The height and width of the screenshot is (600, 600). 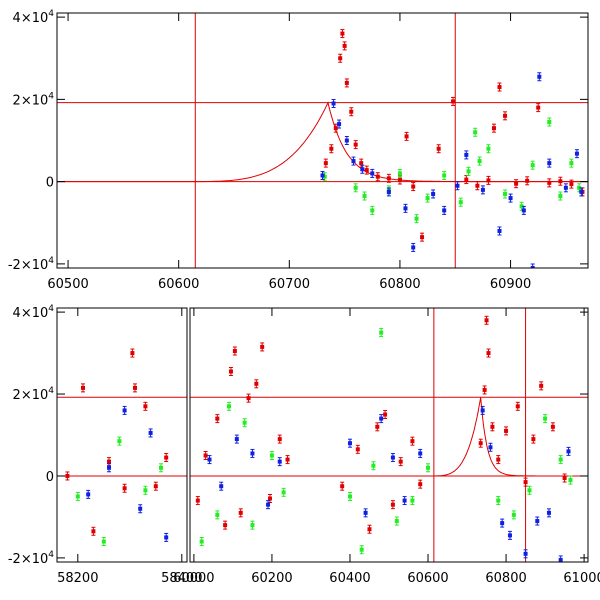 I want to click on y-tick-label: 2×10⁴, so click(x=34, y=394).